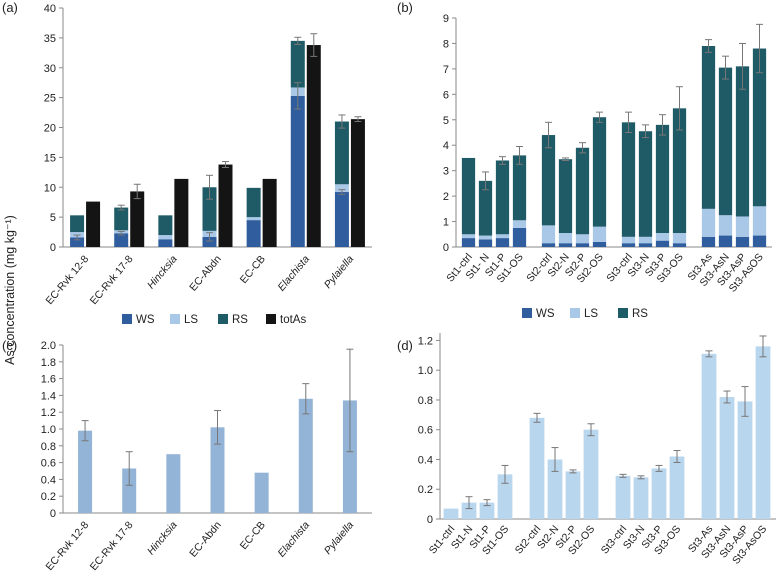 This screenshot has width=778, height=575. What do you see at coordinates (50, 188) in the screenshot?
I see `y-tick-label: 10` at bounding box center [50, 188].